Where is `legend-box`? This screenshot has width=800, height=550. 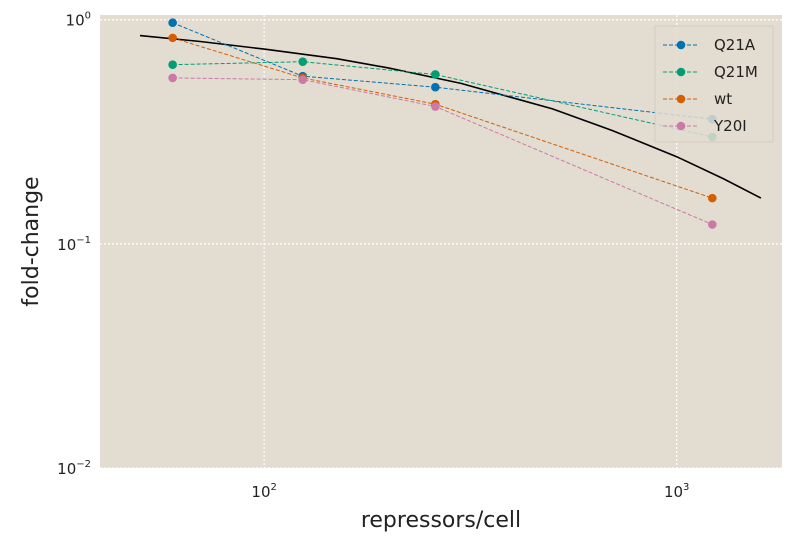
legend-box is located at coordinates (714, 84).